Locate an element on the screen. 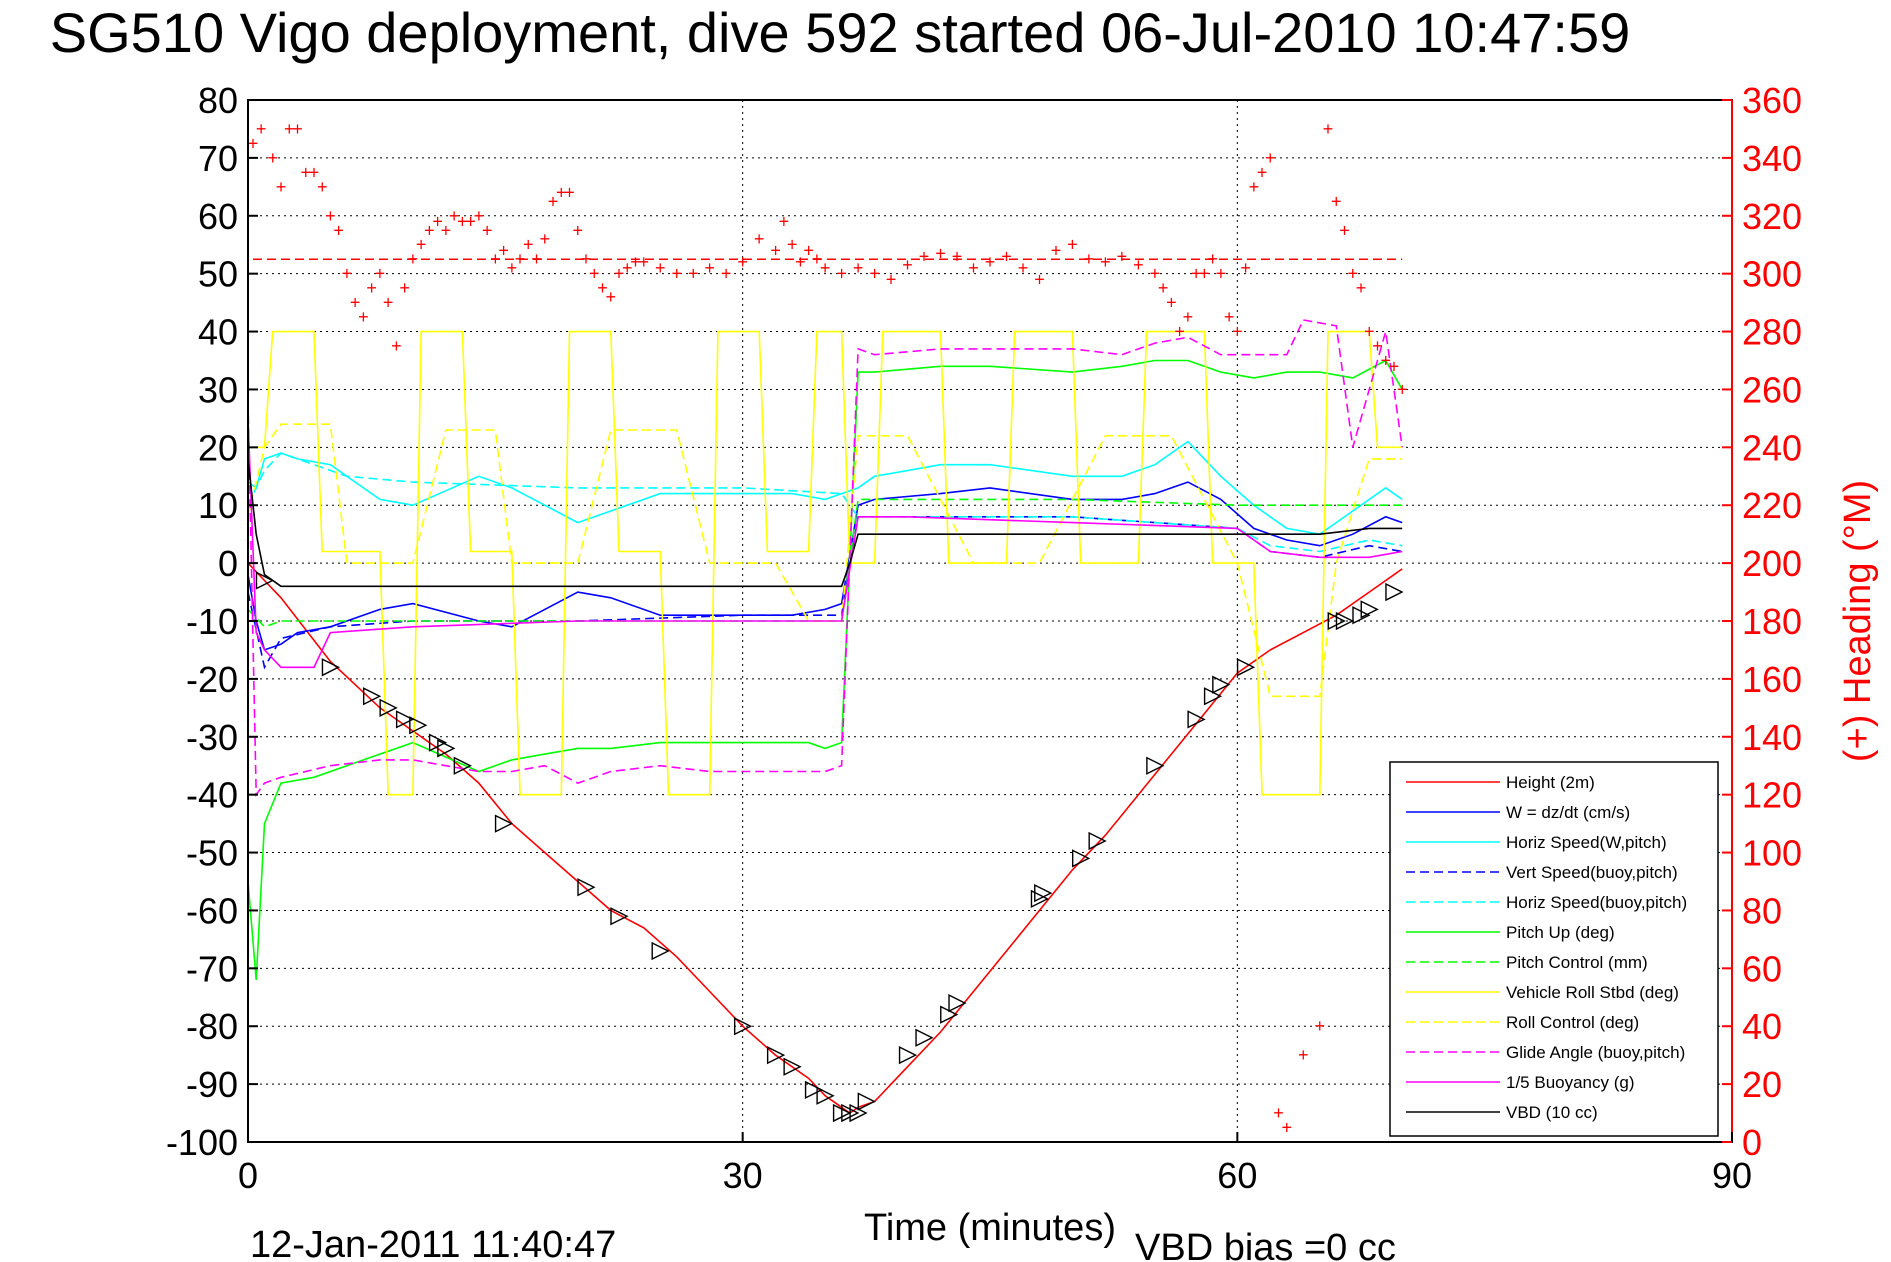 The height and width of the screenshot is (1262, 1891). y-tick-label: -50 is located at coordinates (212, 853).